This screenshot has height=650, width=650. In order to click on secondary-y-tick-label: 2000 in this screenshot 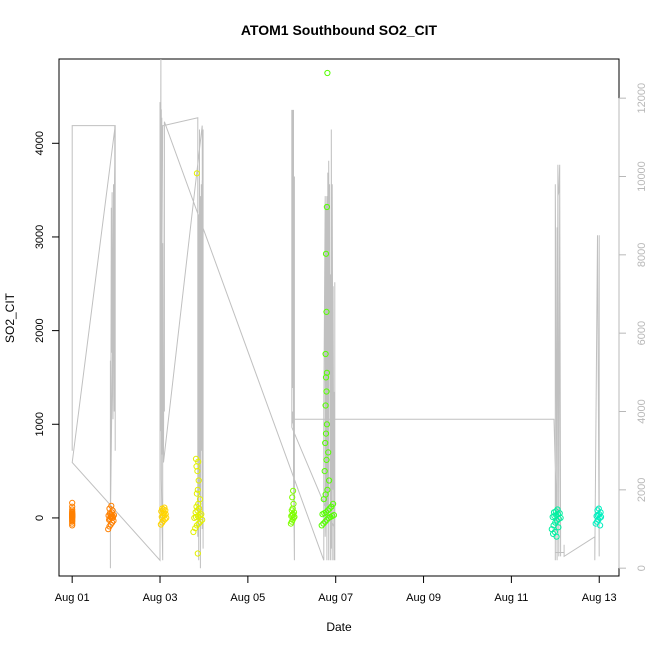, I will do `click(642, 490)`.